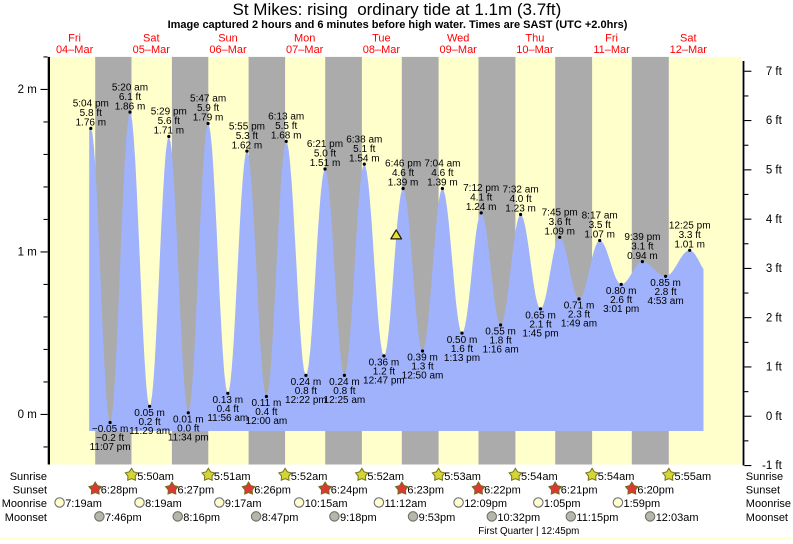 The width and height of the screenshot is (793, 544). What do you see at coordinates (83, 504) in the screenshot?
I see `svg-text: 7:19am` at bounding box center [83, 504].